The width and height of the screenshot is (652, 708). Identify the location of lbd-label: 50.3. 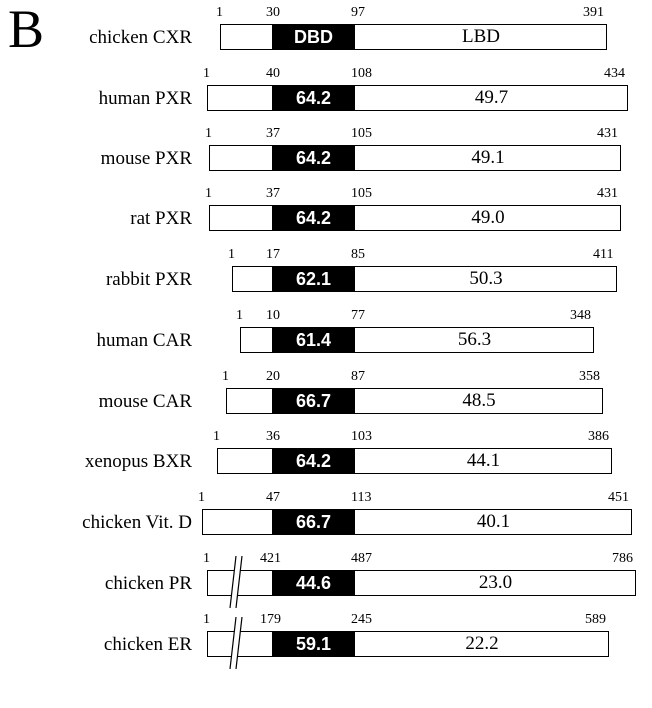
(486, 278).